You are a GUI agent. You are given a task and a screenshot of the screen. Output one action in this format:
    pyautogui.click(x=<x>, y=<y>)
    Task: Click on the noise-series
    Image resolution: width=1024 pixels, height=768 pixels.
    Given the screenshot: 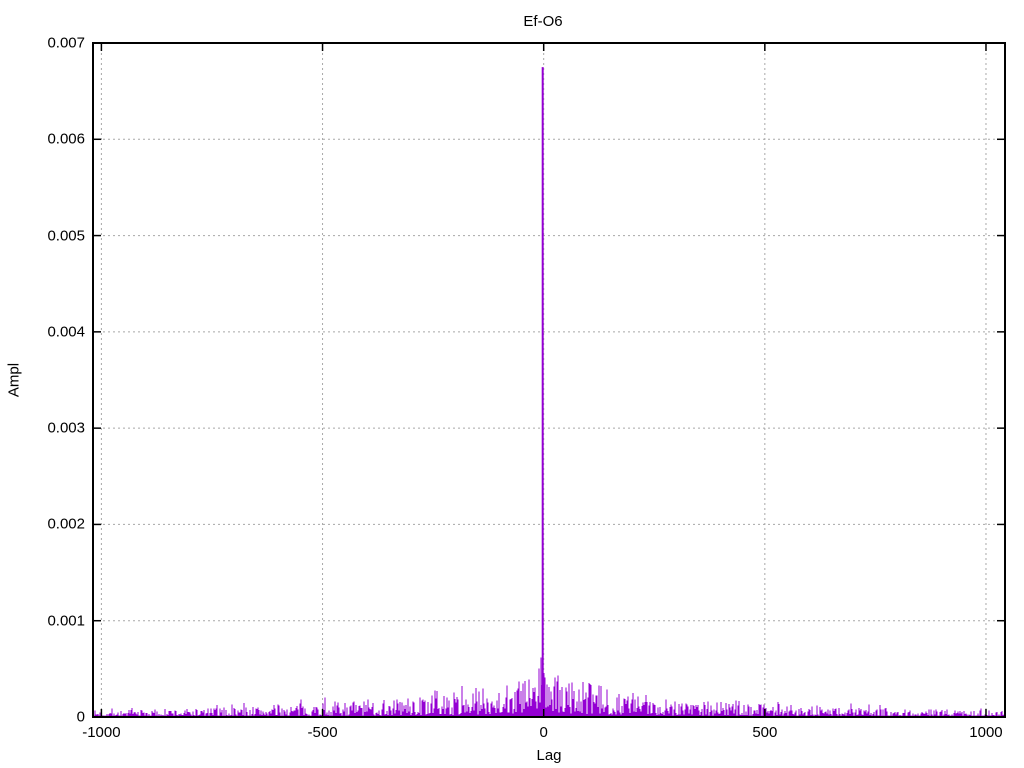 What is the action you would take?
    pyautogui.click(x=549, y=687)
    